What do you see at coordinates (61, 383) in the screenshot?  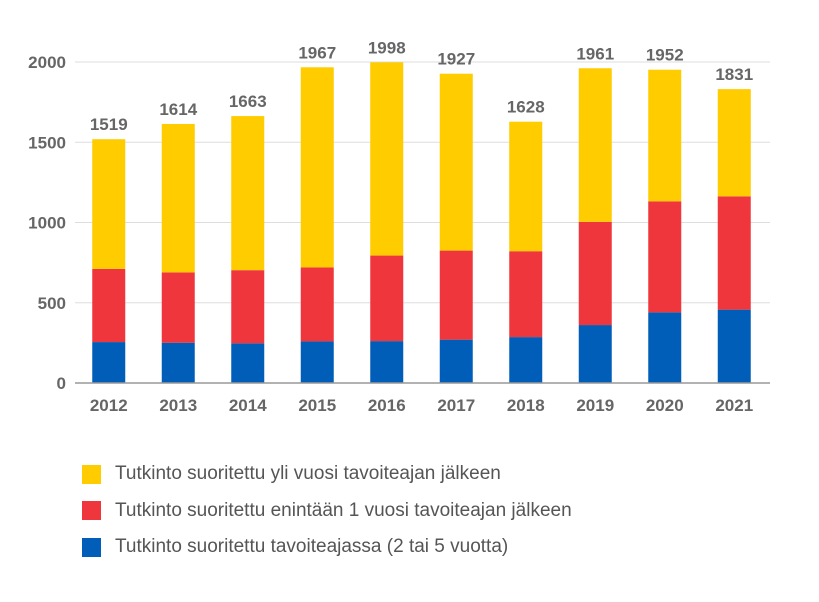 I see `y-tick-label: 0` at bounding box center [61, 383].